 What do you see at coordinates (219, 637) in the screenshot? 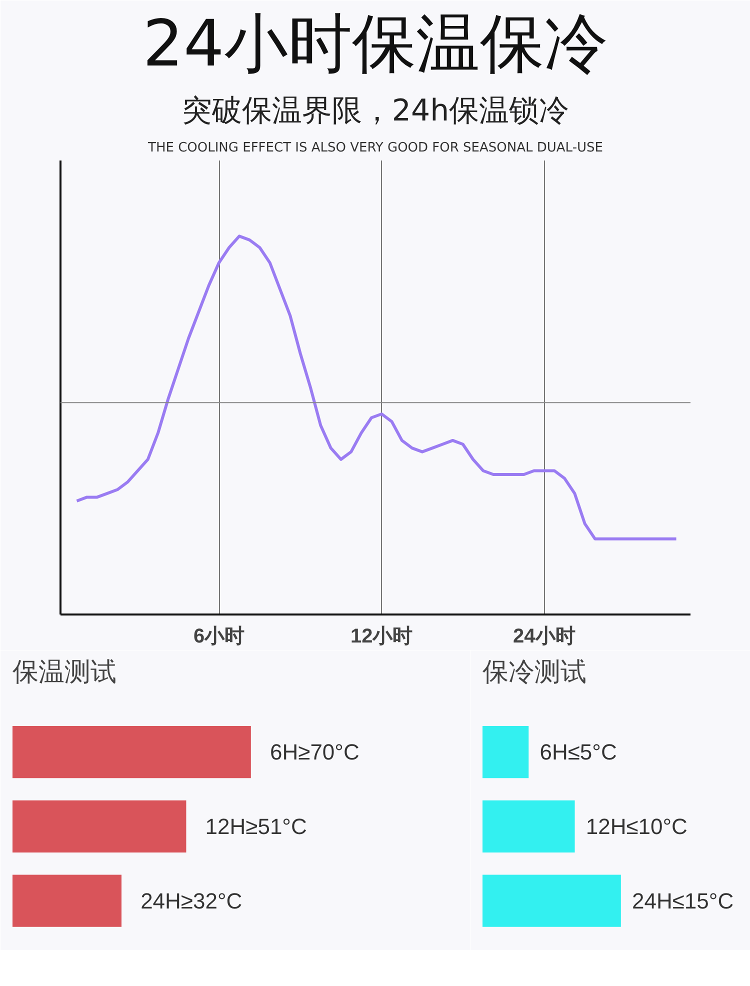
I see `x-tick-label: 6小时` at bounding box center [219, 637].